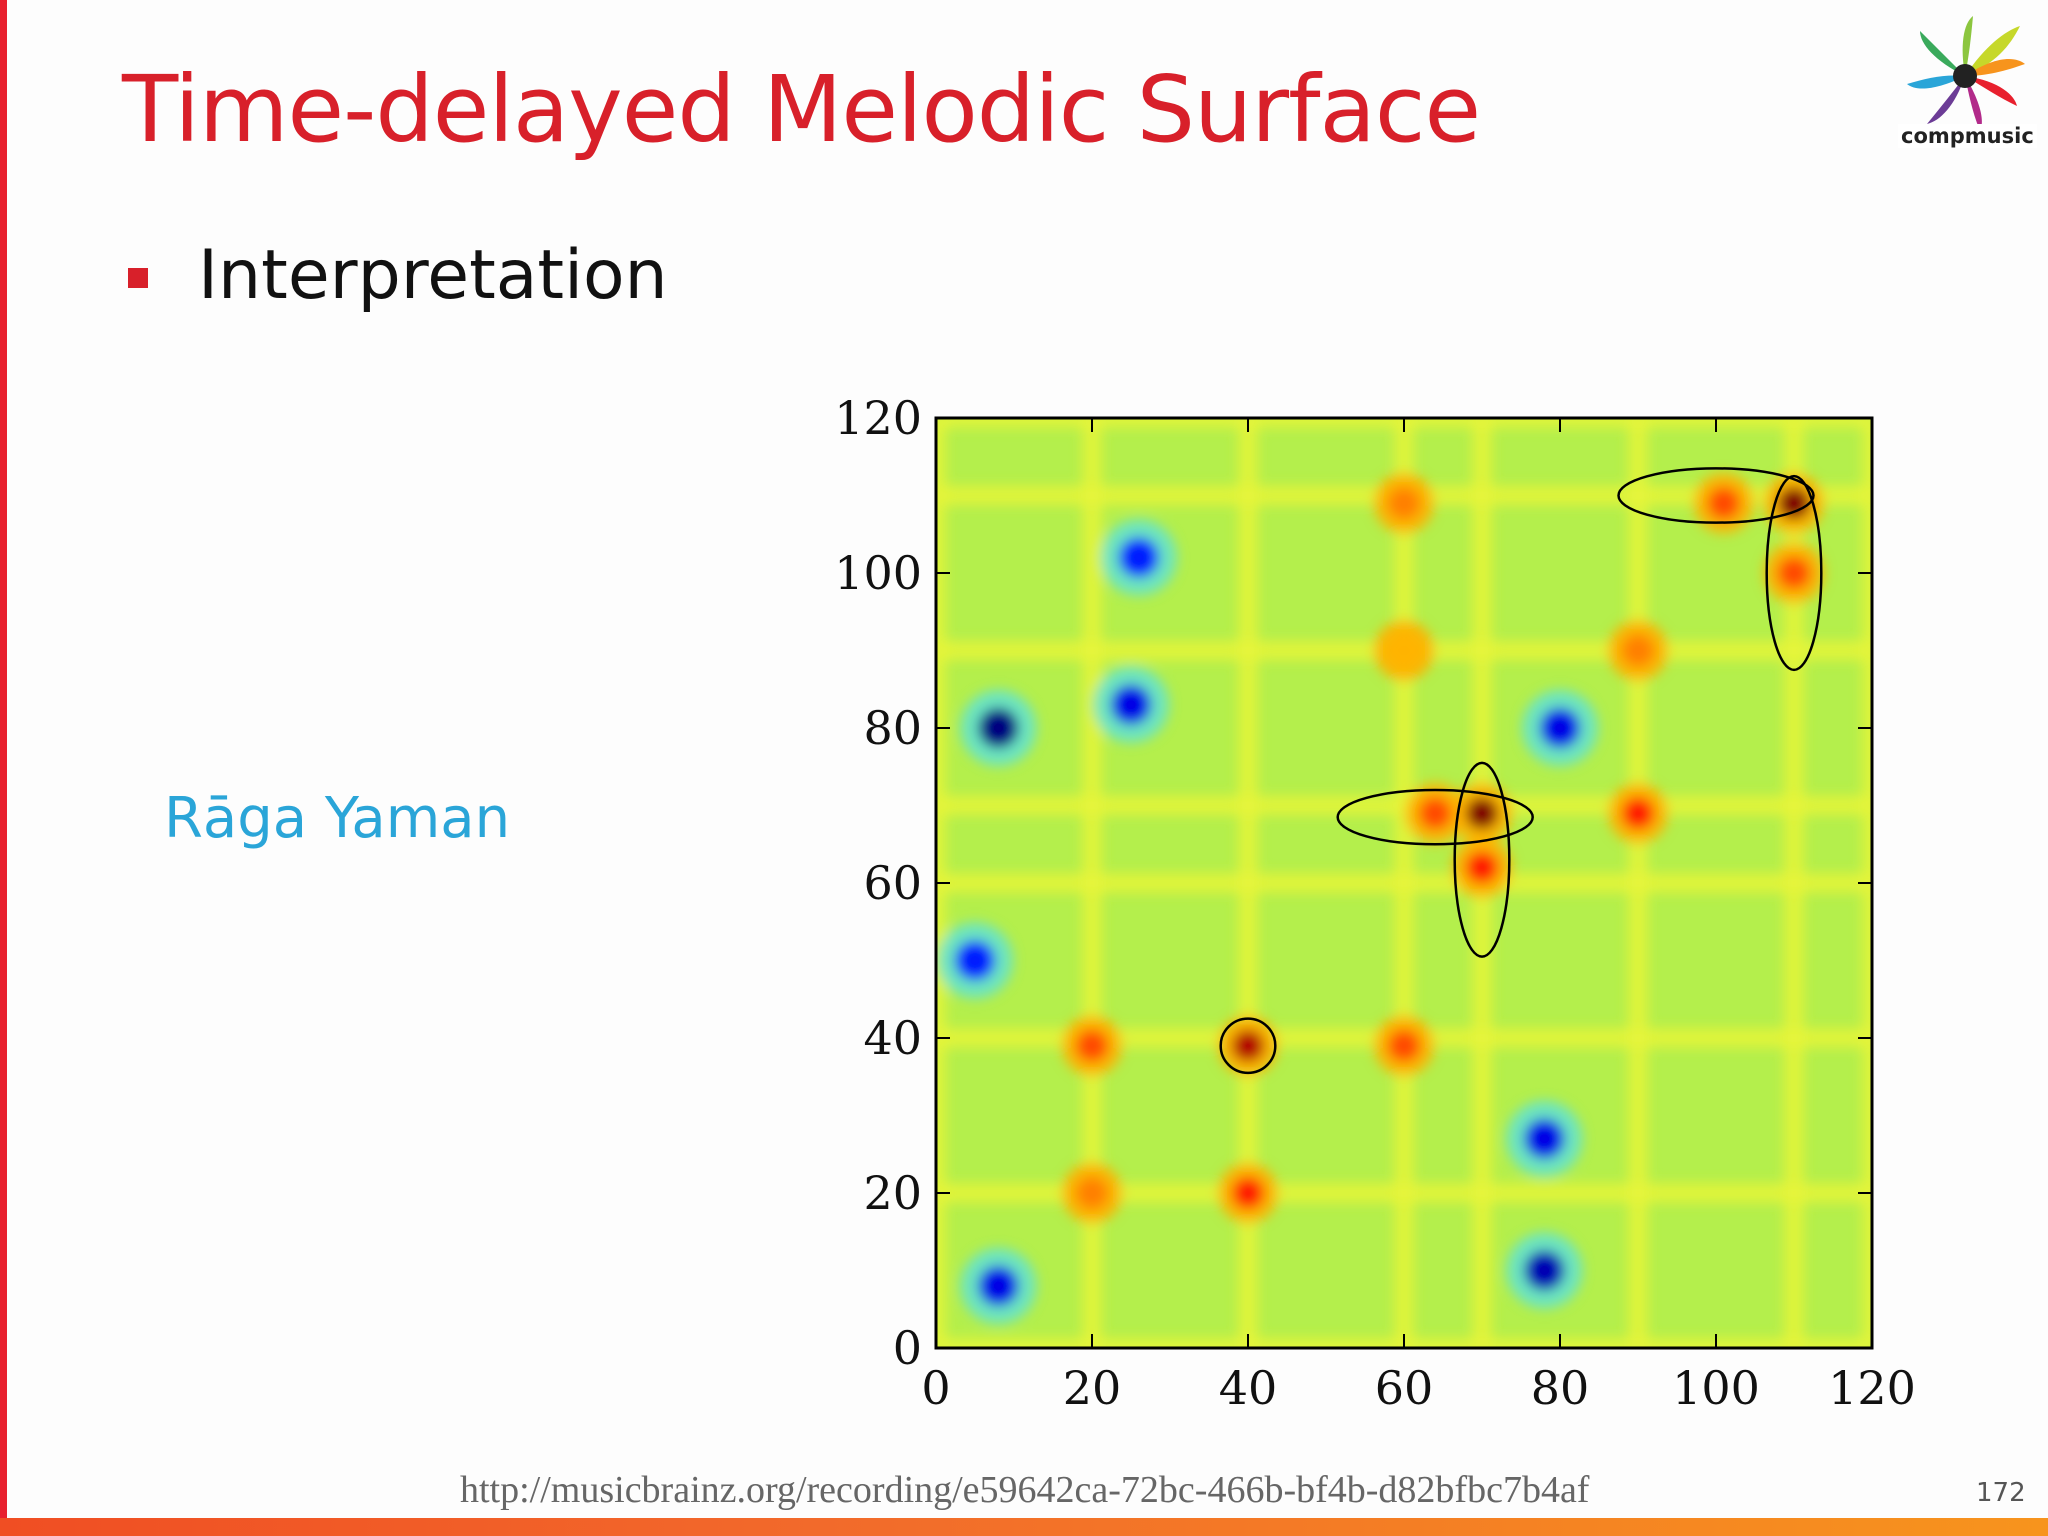 Image resolution: width=2048 pixels, height=1536 pixels. Describe the element at coordinates (878, 573) in the screenshot. I see `y-tick-label: 100` at that location.